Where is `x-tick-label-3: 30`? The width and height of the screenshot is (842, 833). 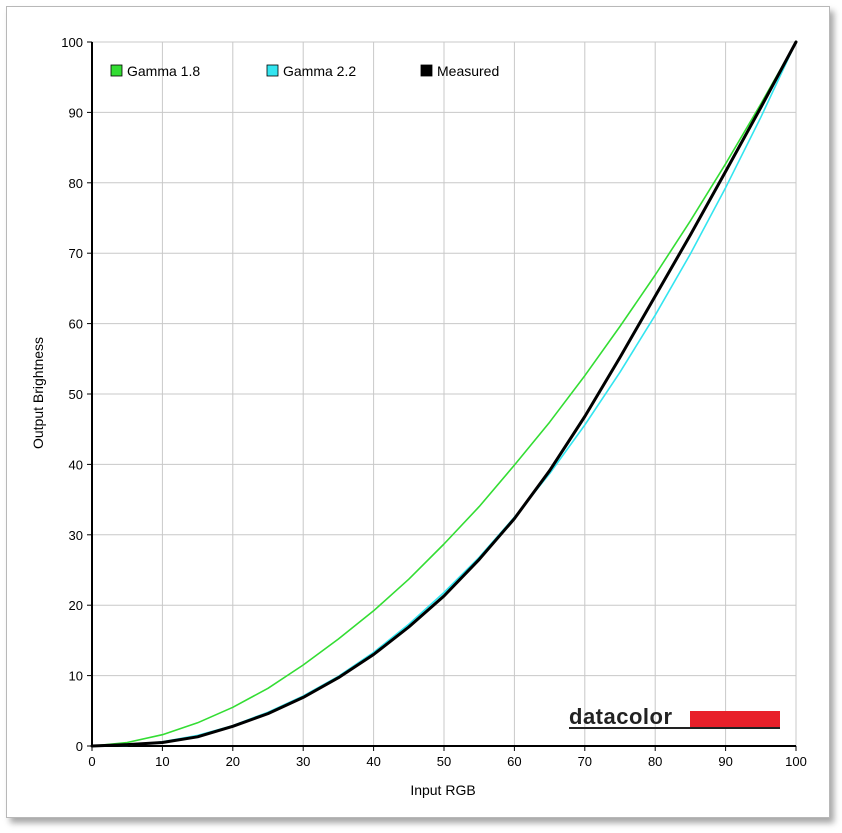 x-tick-label-3: 30 is located at coordinates (303, 761).